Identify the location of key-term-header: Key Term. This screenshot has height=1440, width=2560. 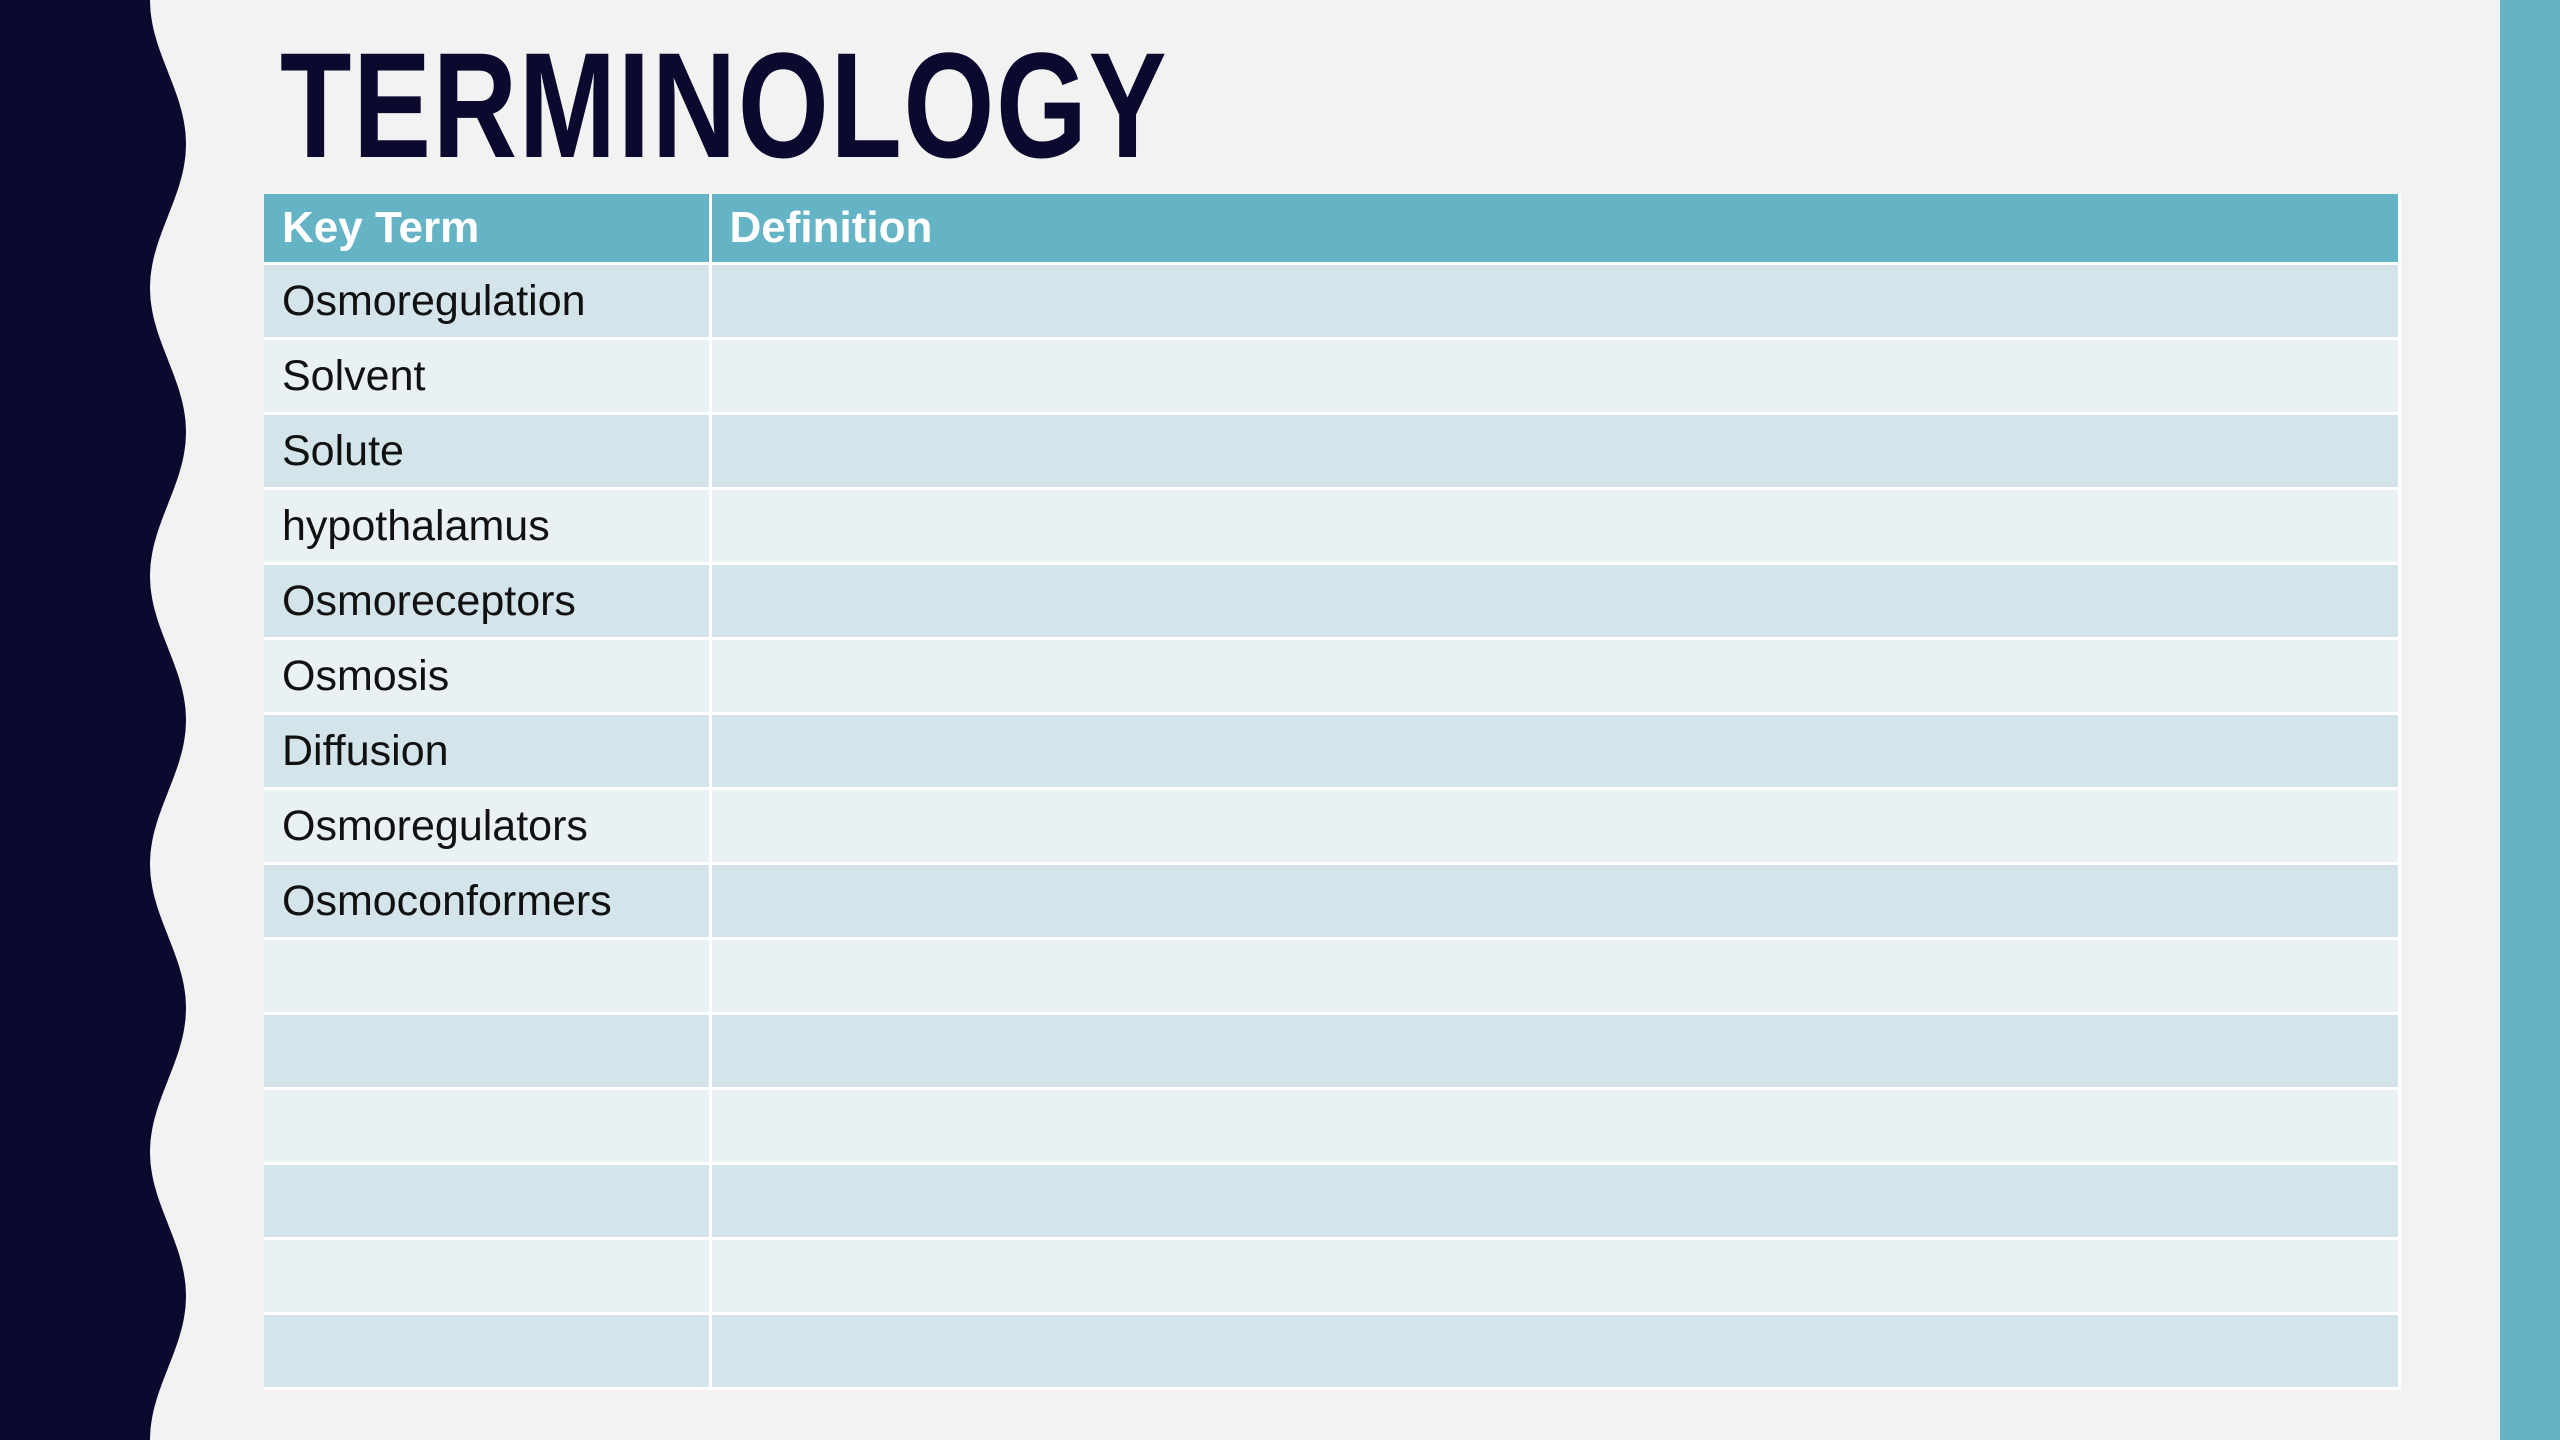
(488, 229).